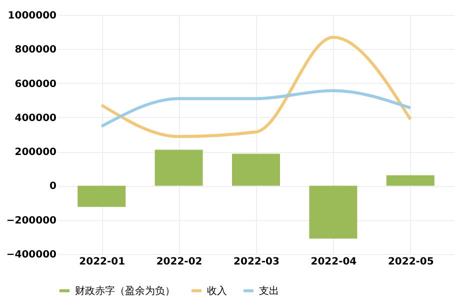 This screenshot has height=302, width=474. Describe the element at coordinates (125, 290) in the screenshot. I see `legend-label: 财政赤字（盈余为负）` at that location.